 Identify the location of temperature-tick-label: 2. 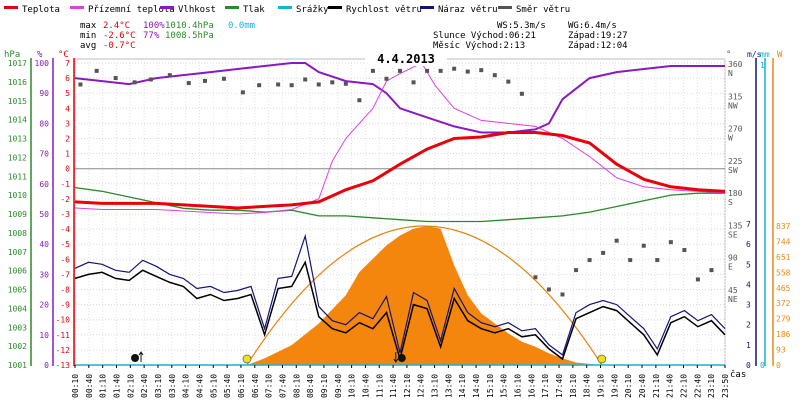
(67, 139).